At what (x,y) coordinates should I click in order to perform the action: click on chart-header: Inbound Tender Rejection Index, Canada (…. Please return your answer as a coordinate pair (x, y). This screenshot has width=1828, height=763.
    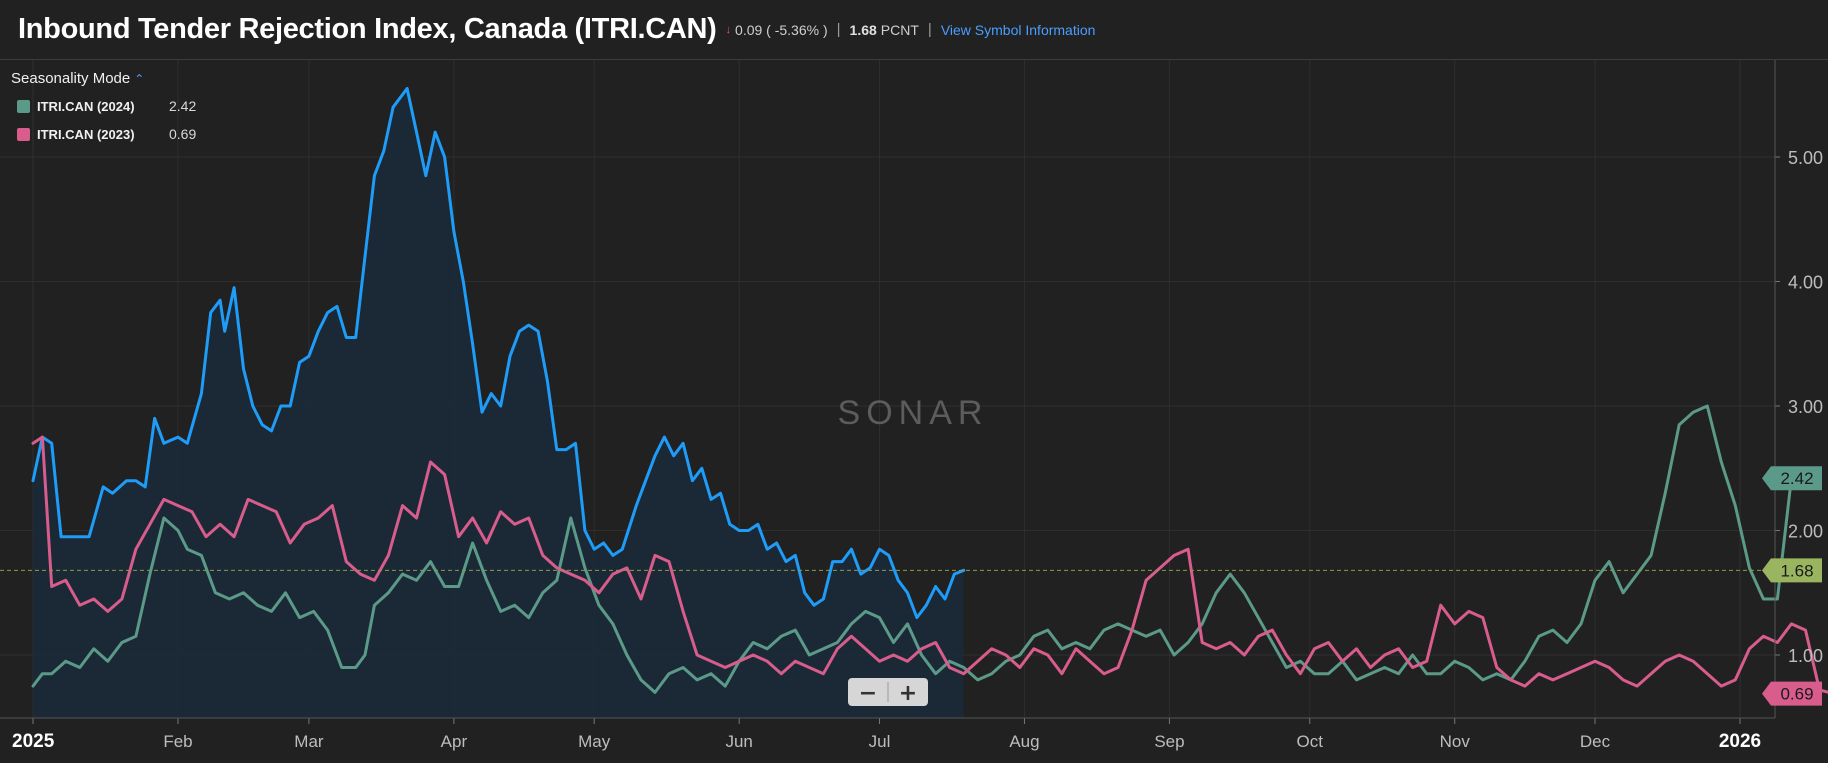
    Looking at the image, I should click on (914, 30).